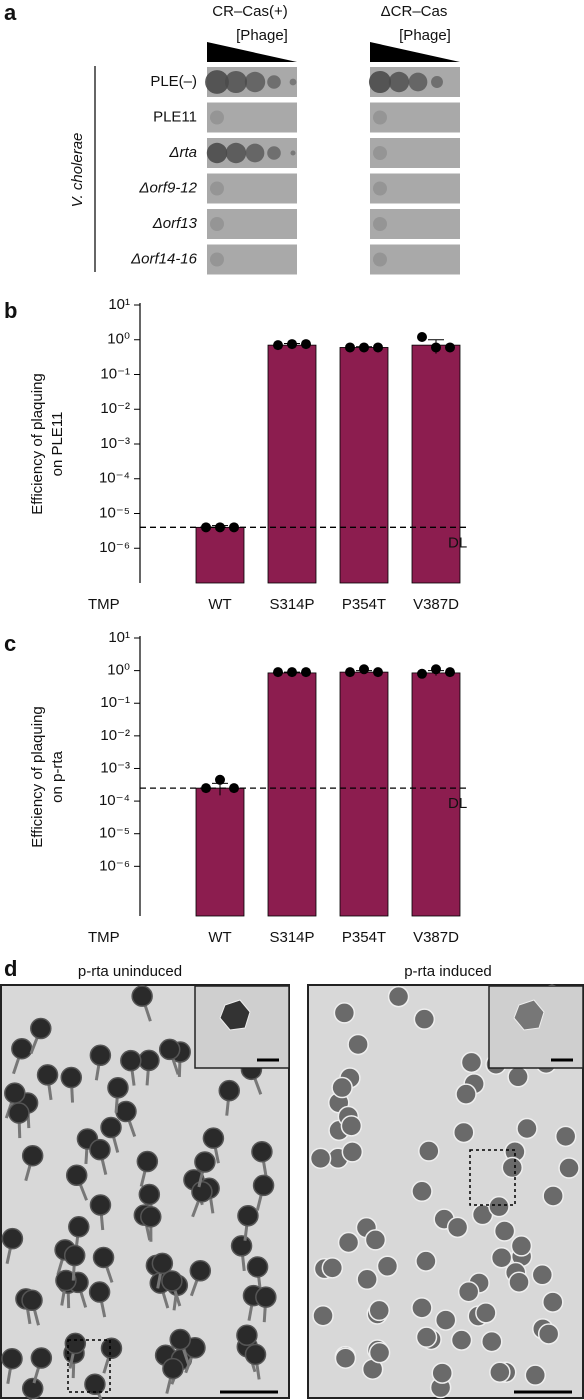 Image resolution: width=584 pixels, height=1400 pixels. I want to click on row-label: Δrta, so click(182, 152).